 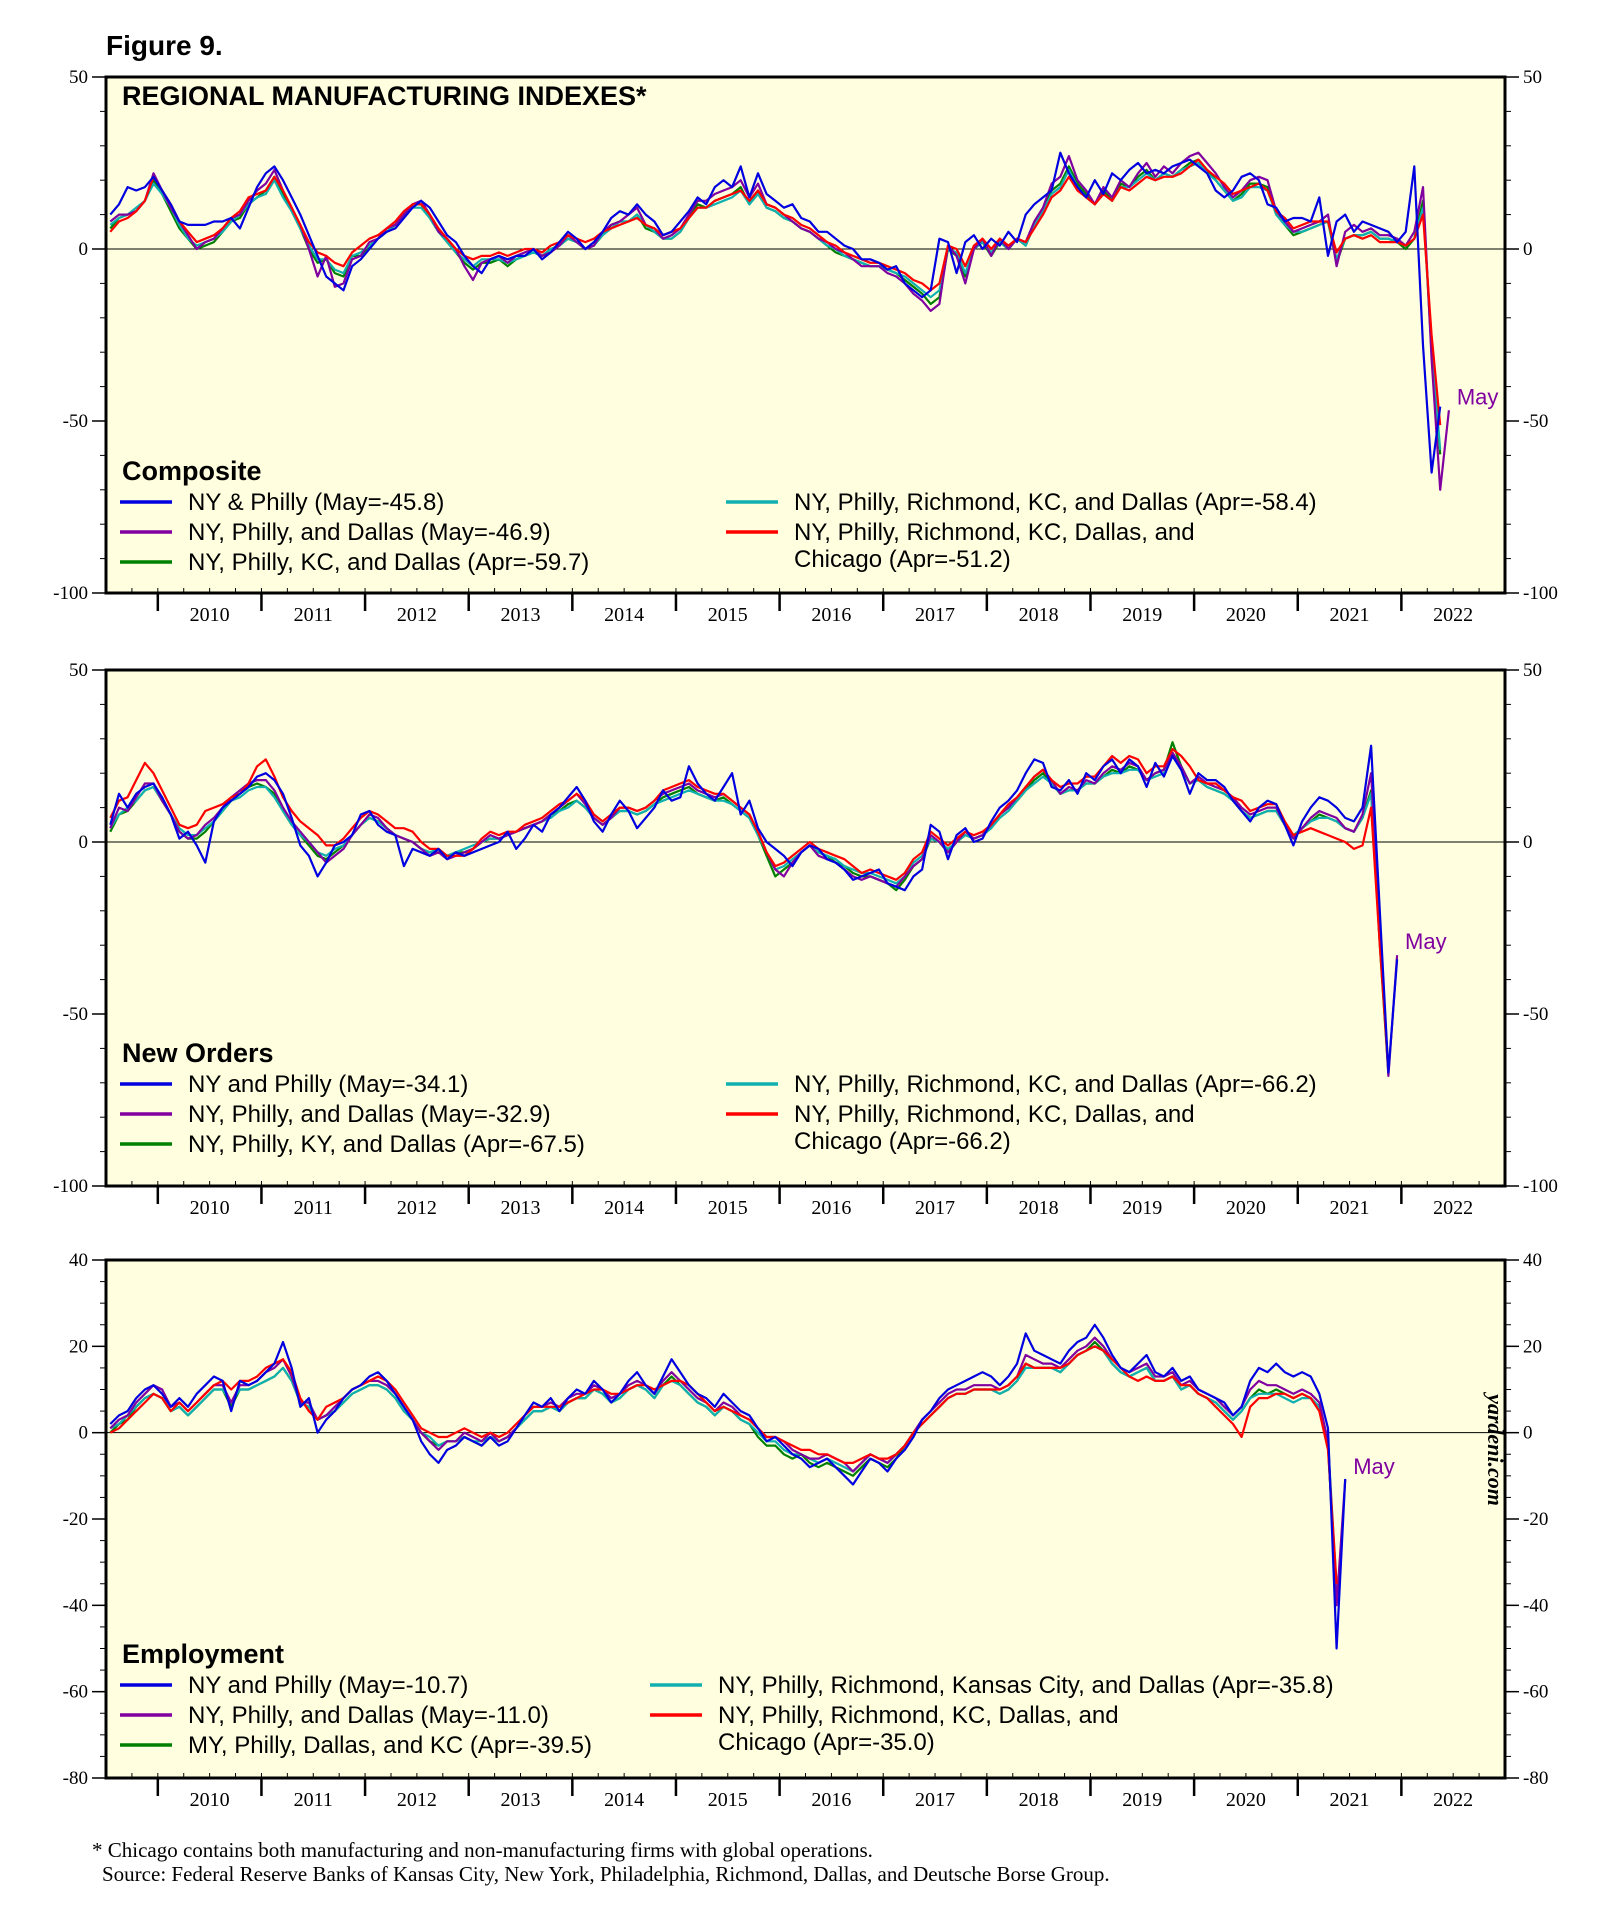 What do you see at coordinates (390, 1745) in the screenshot?
I see `legend-label: MY, Philly, Dallas, and KC (Apr=-39.5)` at bounding box center [390, 1745].